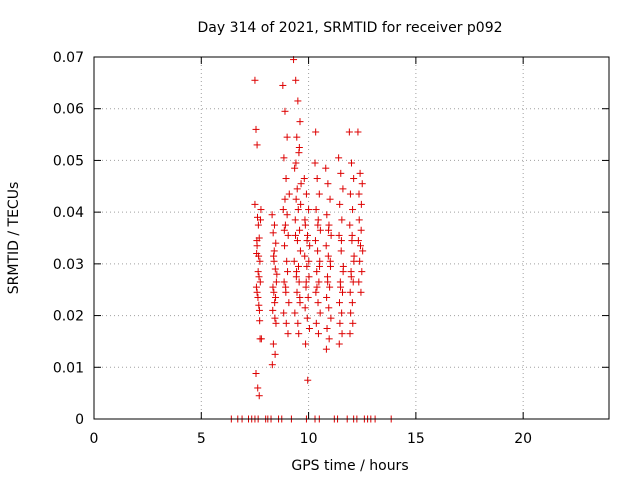  Describe the element at coordinates (68, 368) in the screenshot. I see `y-tick-label: 0.01` at that location.